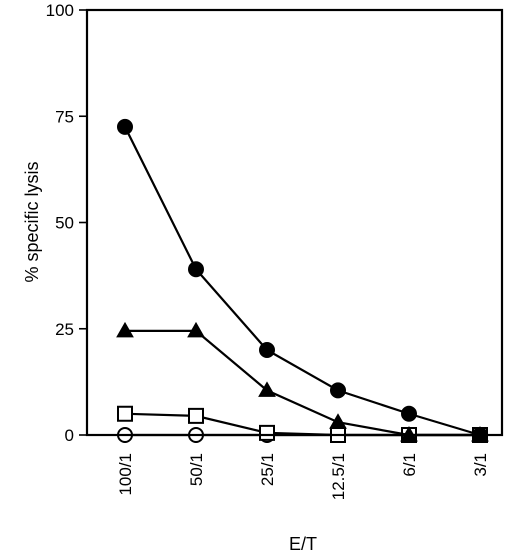 The width and height of the screenshot is (520, 552). I want to click on y-axis-title: % specific lysis, so click(32, 221).